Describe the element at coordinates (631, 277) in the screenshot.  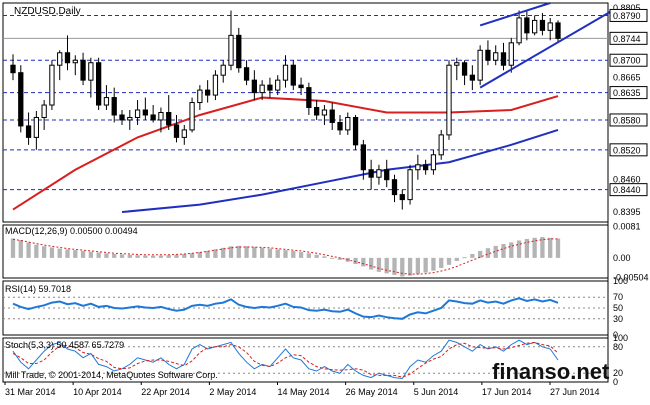
I see `macd-tick-label-2: -0.00504` at that location.